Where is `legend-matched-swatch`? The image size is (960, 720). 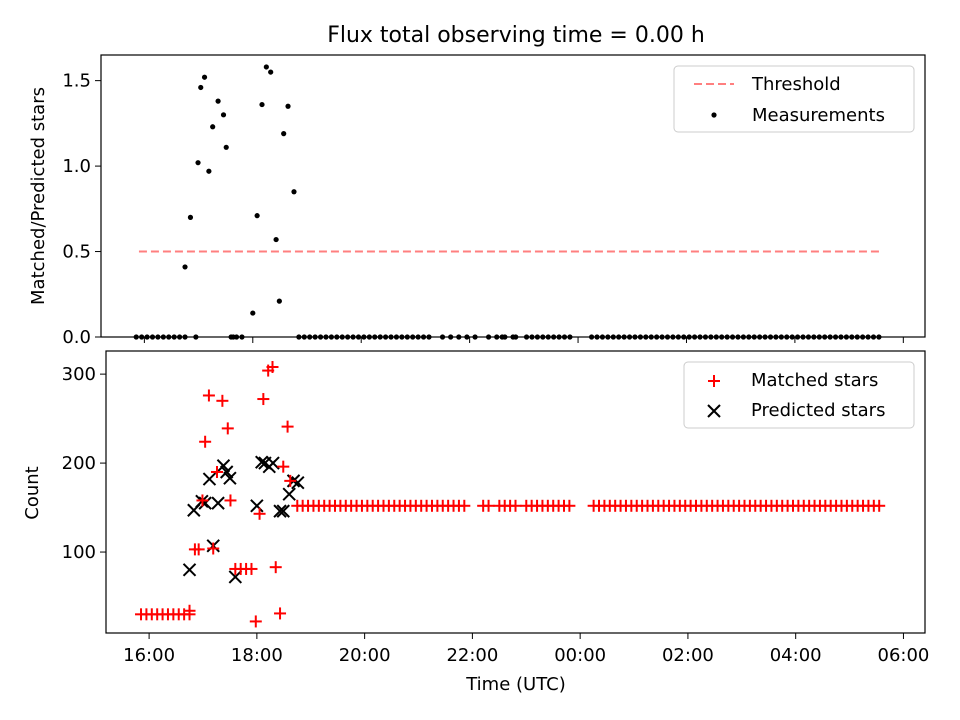
legend-matched-swatch is located at coordinates (714, 381).